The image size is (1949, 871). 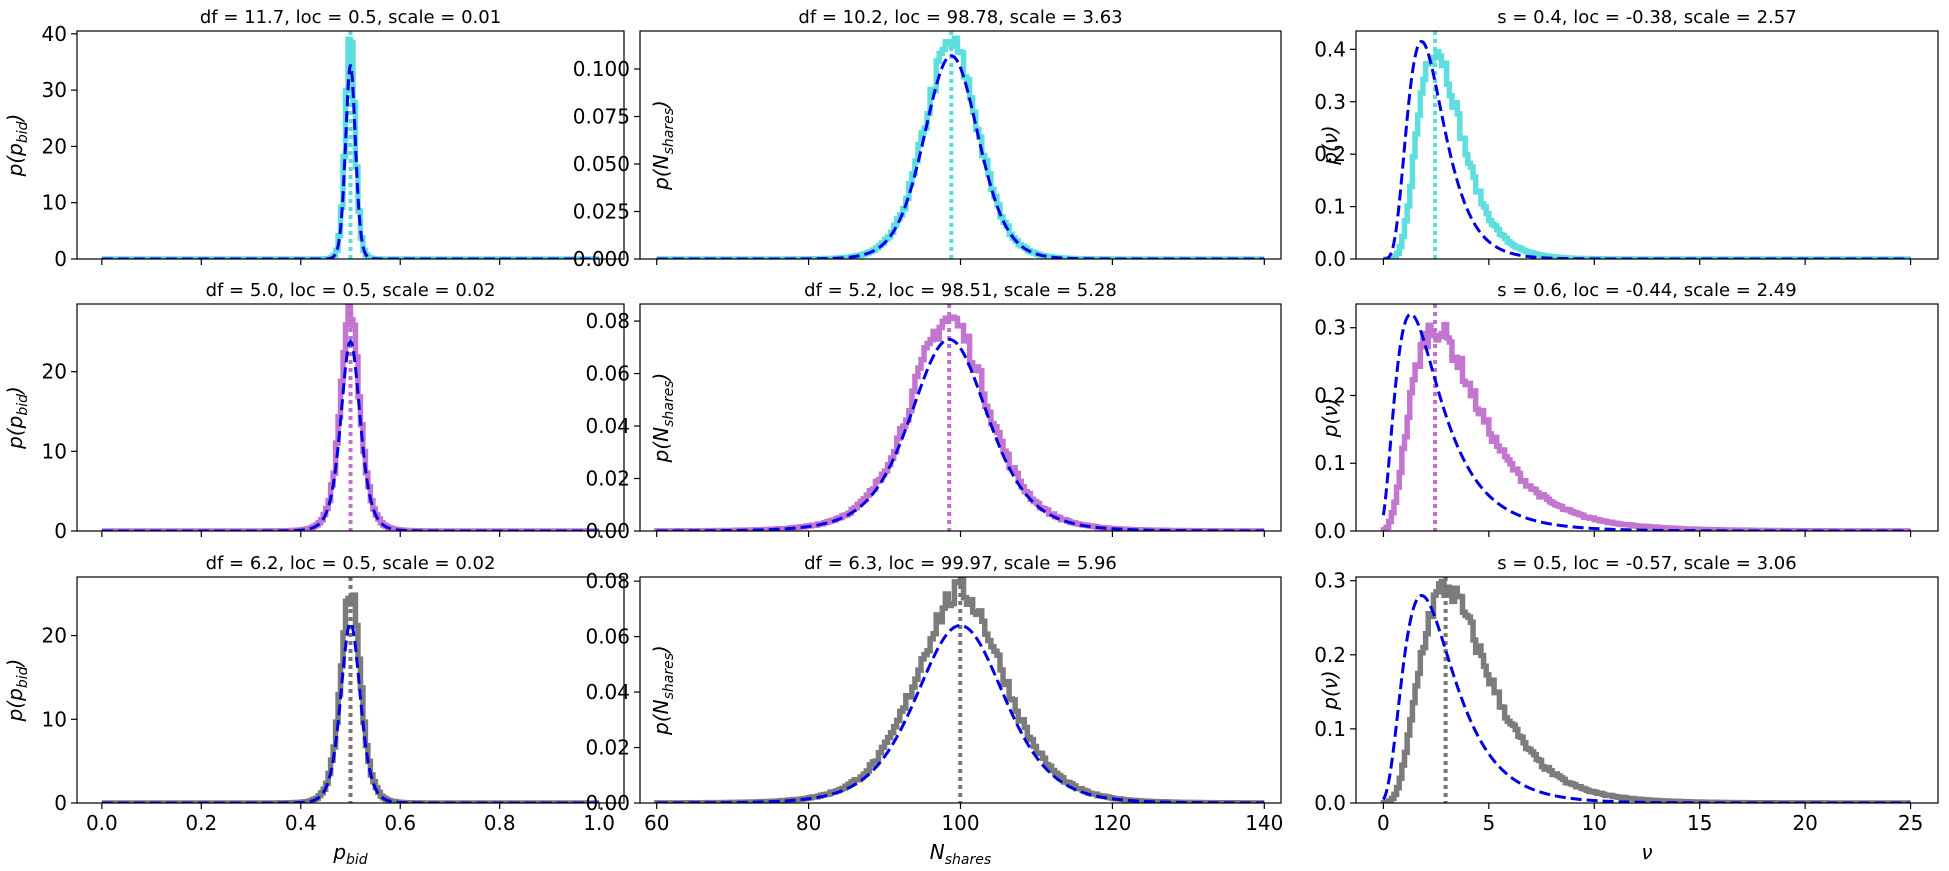 What do you see at coordinates (601, 117) in the screenshot?
I see `y-tick-label: 0.075` at bounding box center [601, 117].